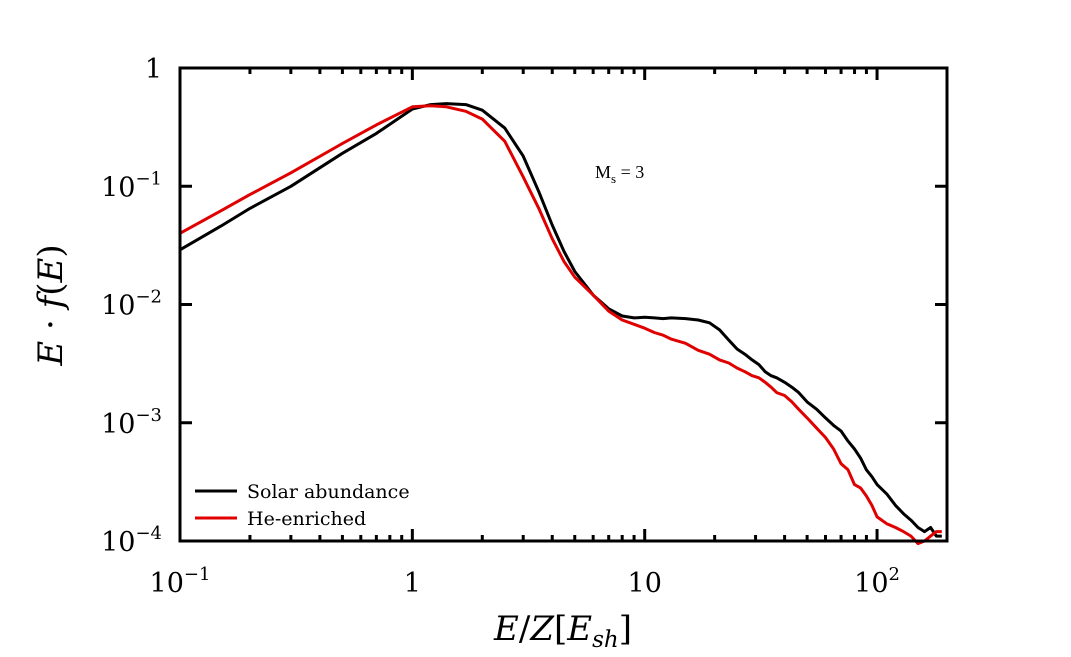  Describe the element at coordinates (412, 583) in the screenshot. I see `x-tick-label: 1` at that location.